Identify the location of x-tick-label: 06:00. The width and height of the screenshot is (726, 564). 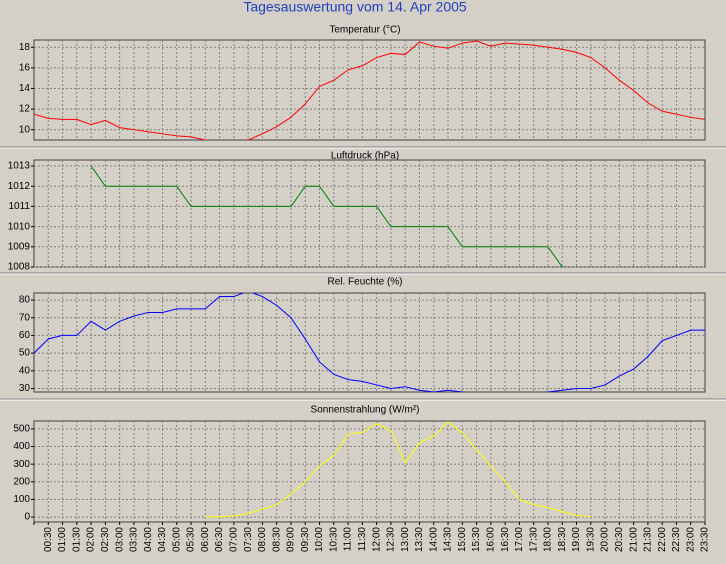
(205, 539).